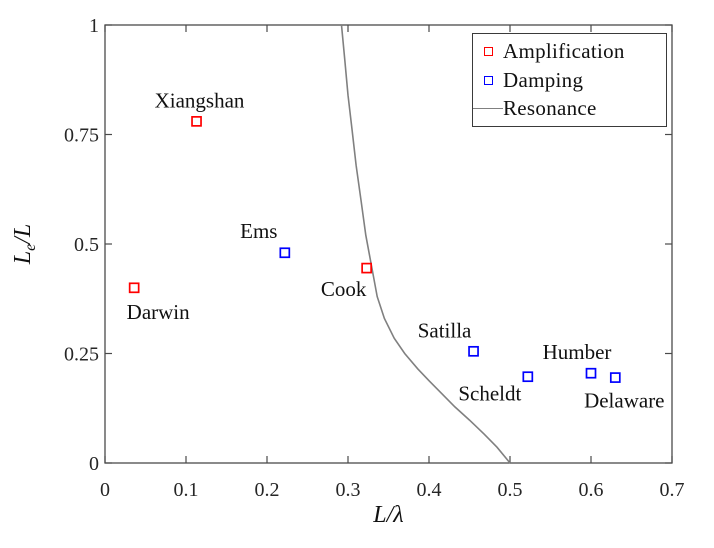  I want to click on x-tick-label: 0, so click(105, 490).